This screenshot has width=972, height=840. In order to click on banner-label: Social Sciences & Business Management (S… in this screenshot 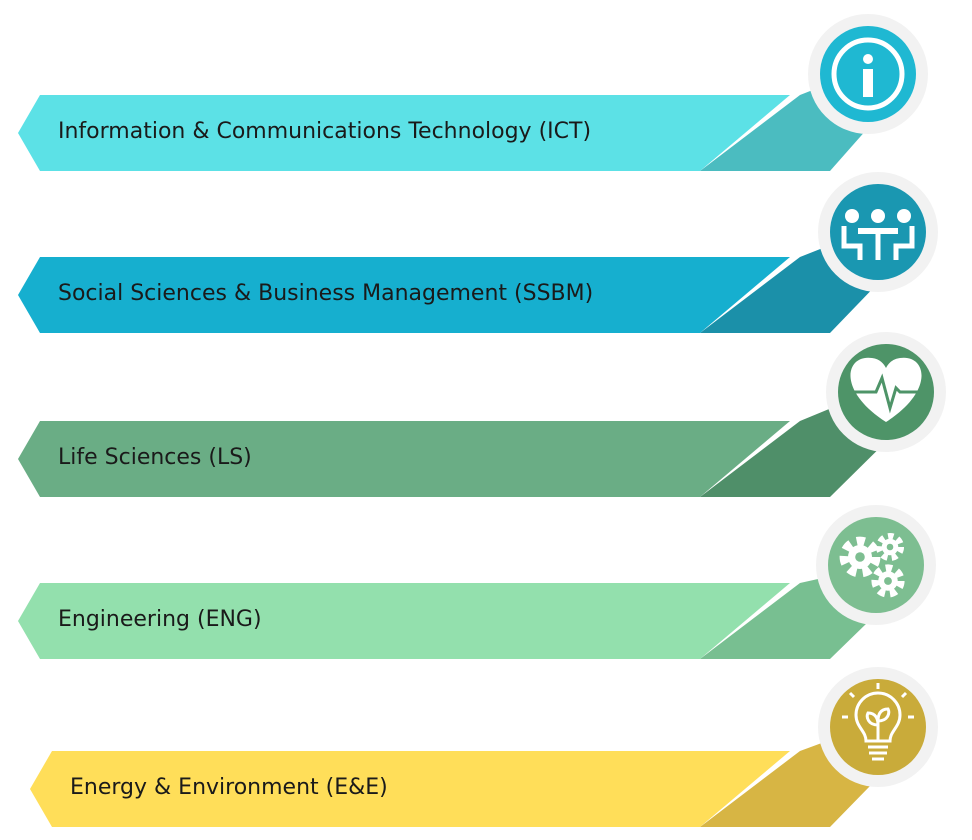, I will do `click(325, 293)`.